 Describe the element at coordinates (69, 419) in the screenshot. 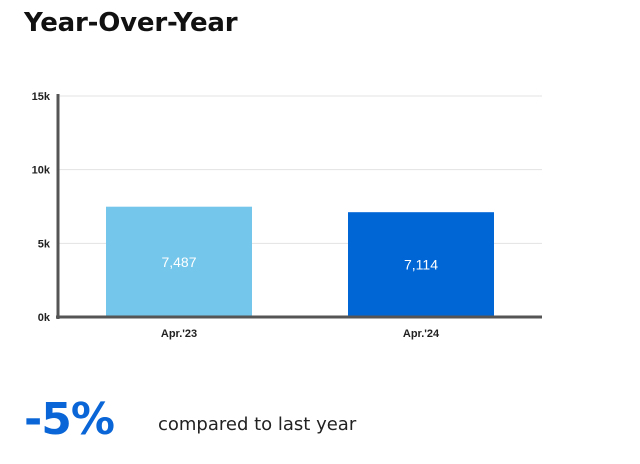

I see `change-percent: -5%` at that location.